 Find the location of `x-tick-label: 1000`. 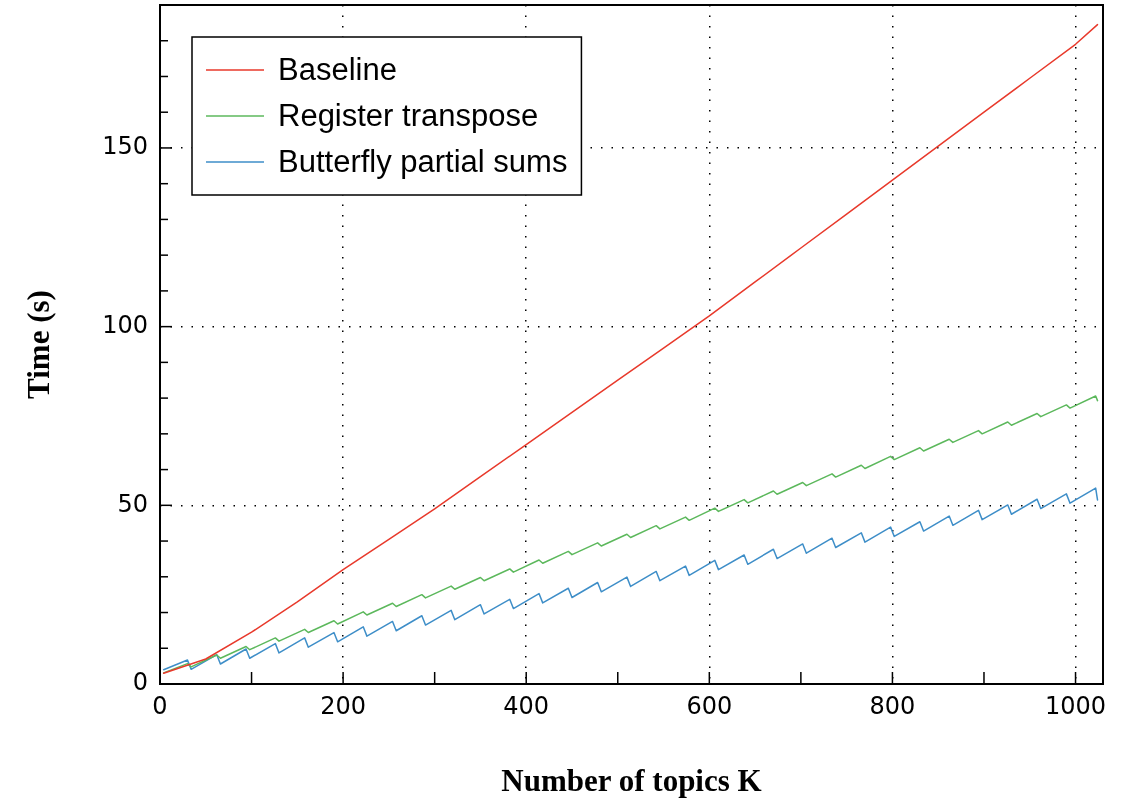

x-tick-label: 1000 is located at coordinates (1075, 706).